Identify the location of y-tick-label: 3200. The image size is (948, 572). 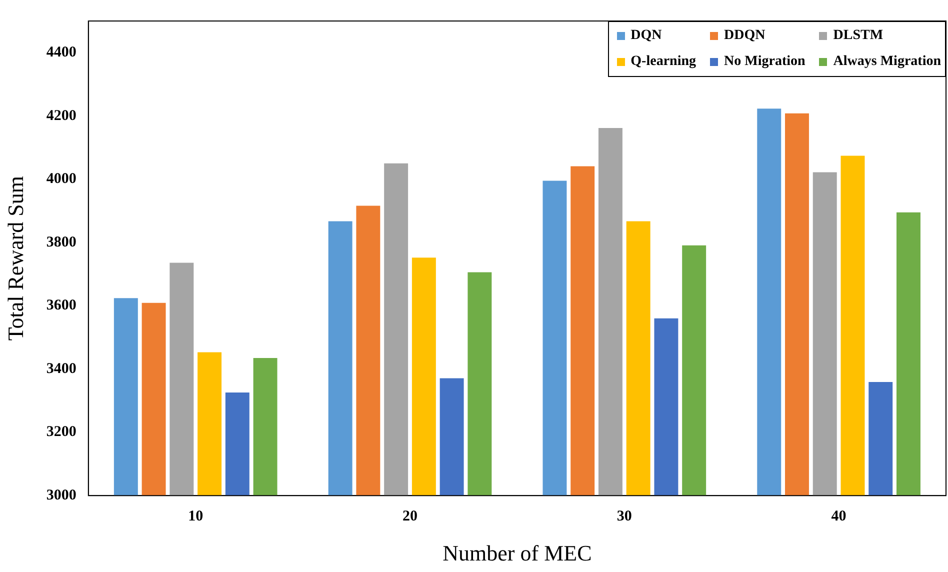
(61, 432).